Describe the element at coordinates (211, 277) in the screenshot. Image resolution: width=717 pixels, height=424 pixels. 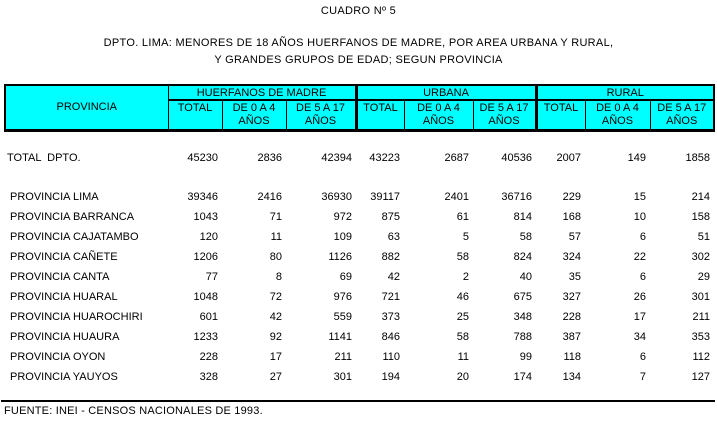
I see `cell-value: 77` at that location.